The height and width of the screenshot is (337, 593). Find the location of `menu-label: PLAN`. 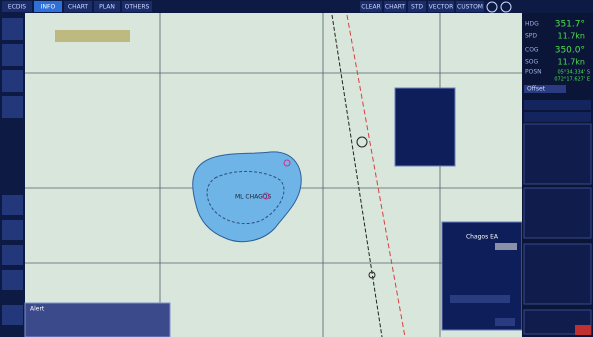

menu-label: PLAN is located at coordinates (107, 7).